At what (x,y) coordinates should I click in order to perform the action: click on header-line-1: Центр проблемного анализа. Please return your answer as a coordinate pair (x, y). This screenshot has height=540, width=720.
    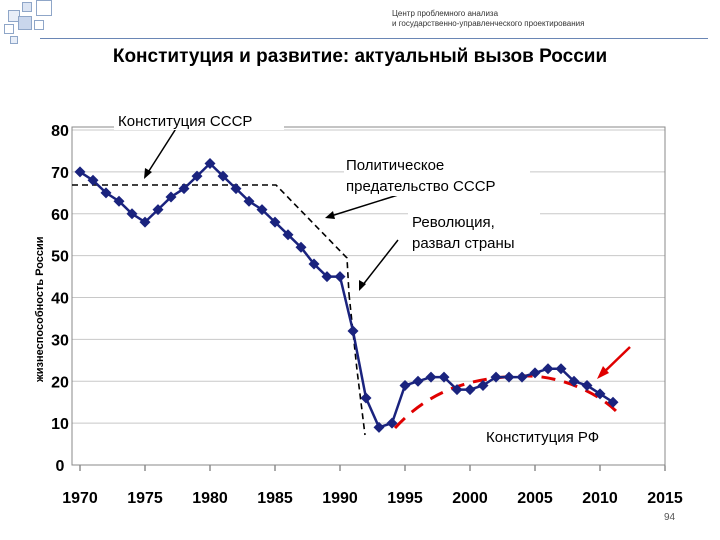
    Looking at the image, I should click on (445, 13).